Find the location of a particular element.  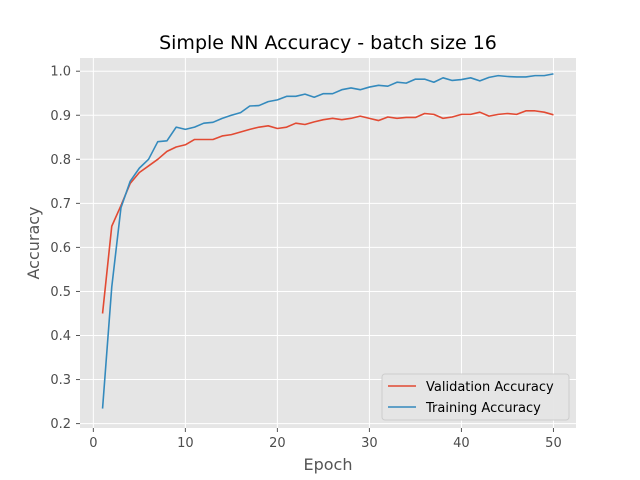

x-tick-label: 30 is located at coordinates (369, 443).